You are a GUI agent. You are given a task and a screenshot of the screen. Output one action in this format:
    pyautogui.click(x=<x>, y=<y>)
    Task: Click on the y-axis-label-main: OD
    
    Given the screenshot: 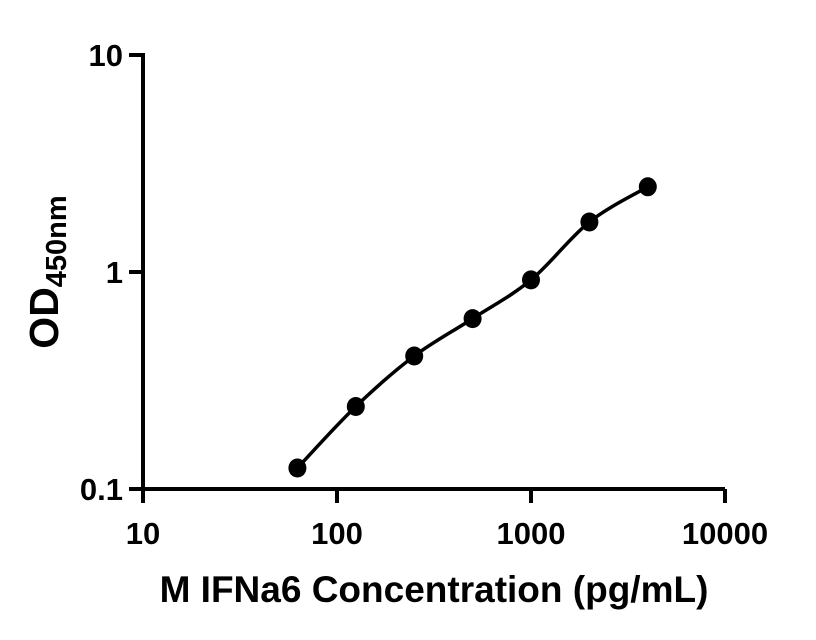 What is the action you would take?
    pyautogui.click(x=44, y=318)
    